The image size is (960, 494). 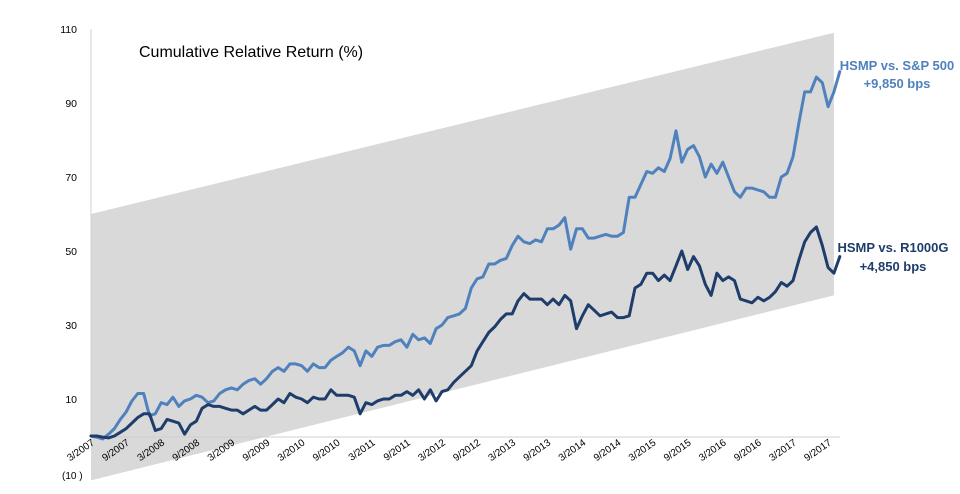 What do you see at coordinates (432, 450) in the screenshot?
I see `x-tick-label: 3/2012` at bounding box center [432, 450].